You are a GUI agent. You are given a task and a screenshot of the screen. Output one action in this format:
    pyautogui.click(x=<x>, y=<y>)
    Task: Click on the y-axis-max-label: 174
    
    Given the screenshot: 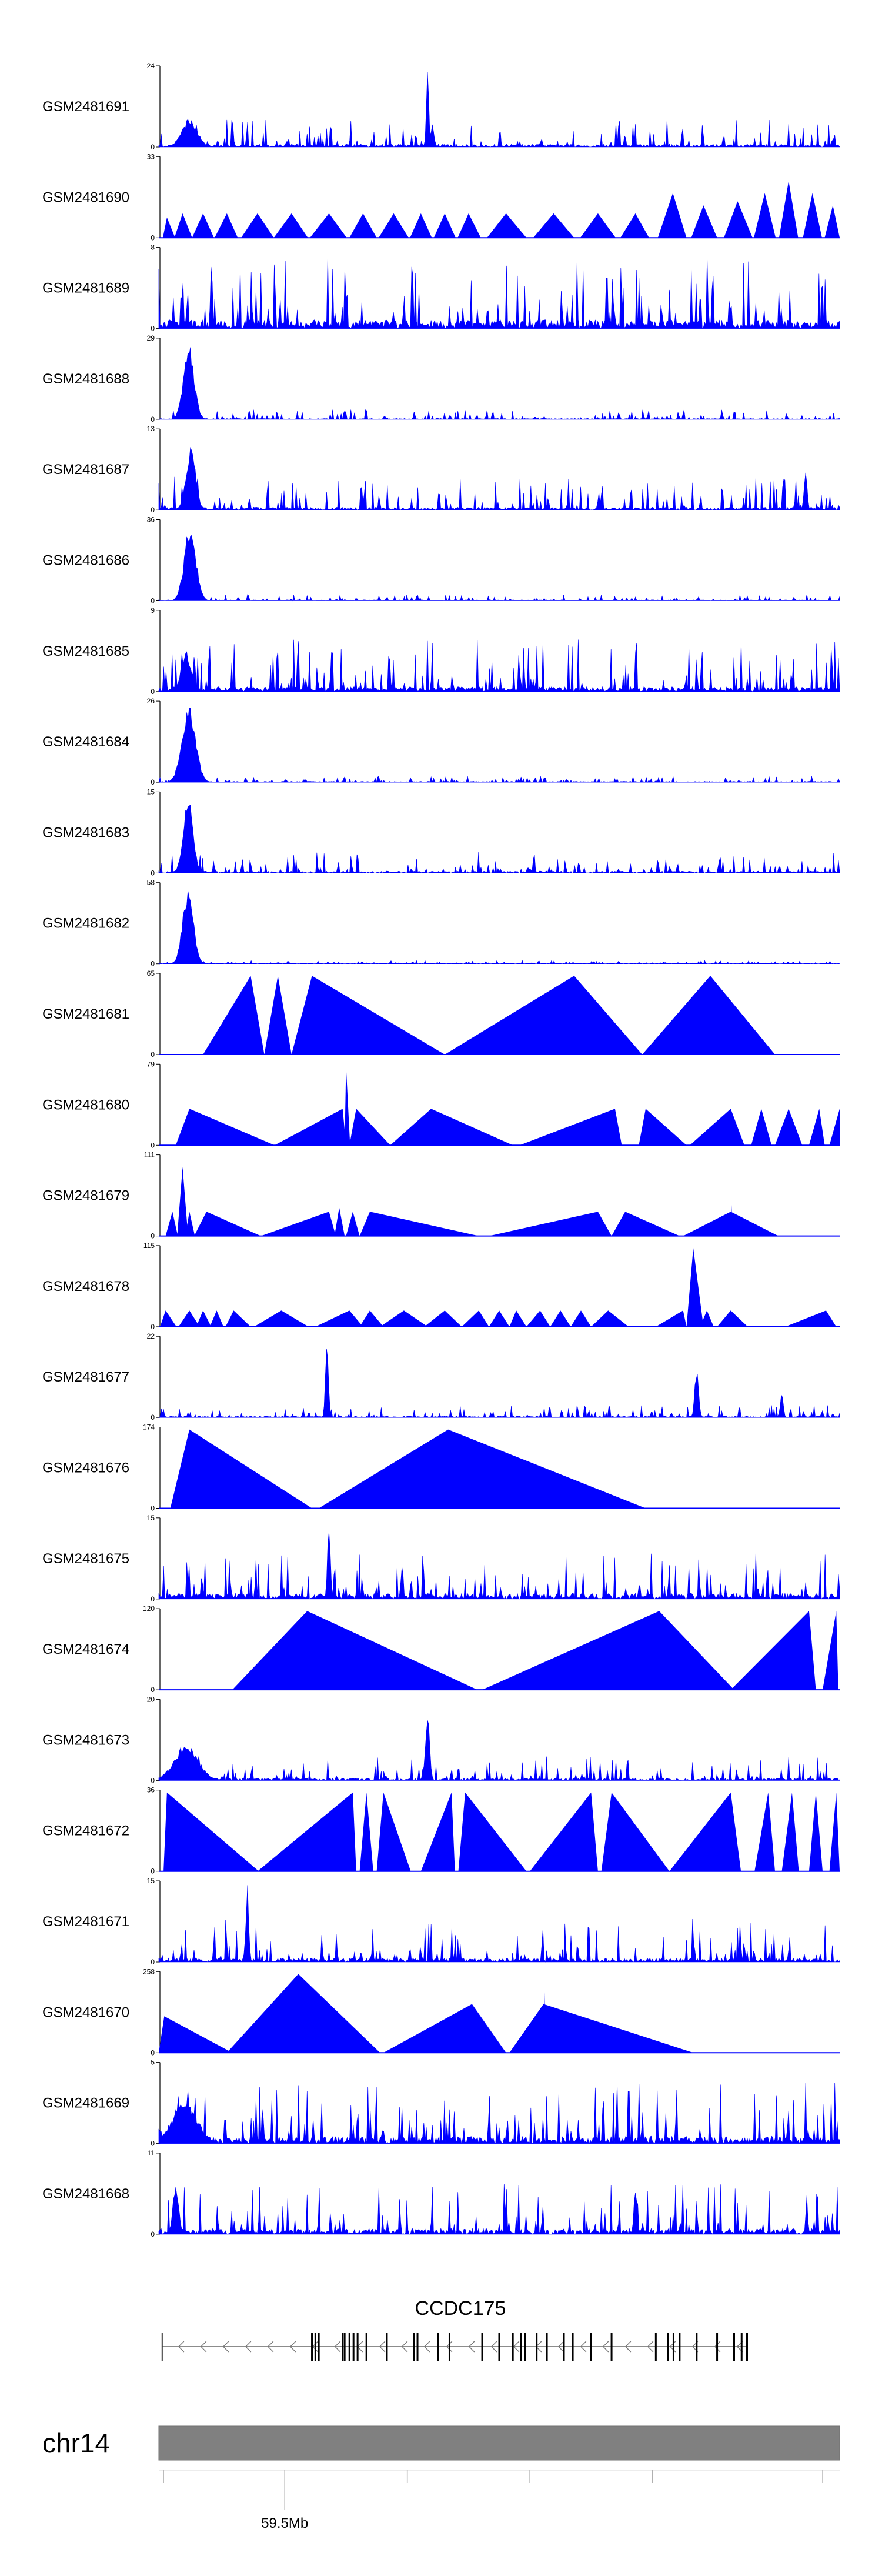 What is the action you would take?
    pyautogui.click(x=149, y=1427)
    